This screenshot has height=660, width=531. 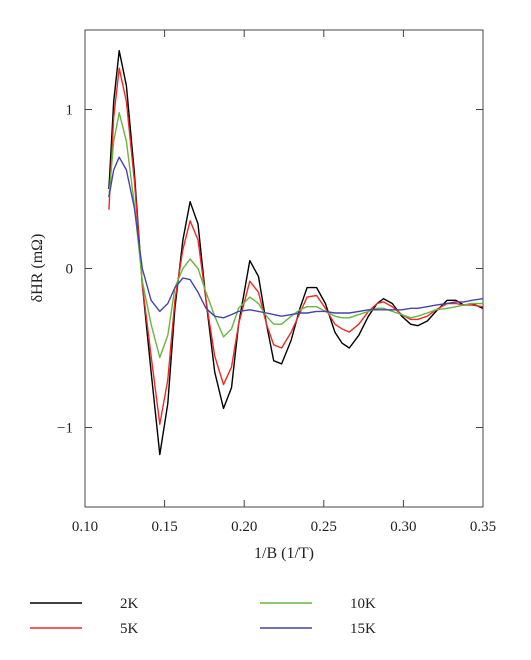 I want to click on y-tick-label: −1, so click(x=65, y=429).